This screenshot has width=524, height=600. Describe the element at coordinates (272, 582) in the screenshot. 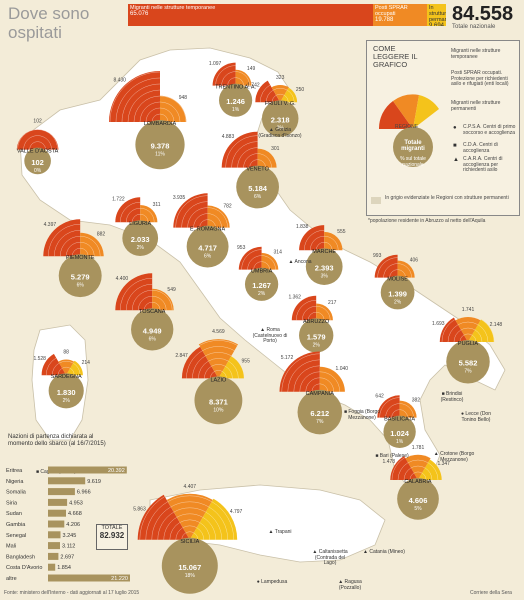

I see `city-label: ● Lampedusa` at that location.